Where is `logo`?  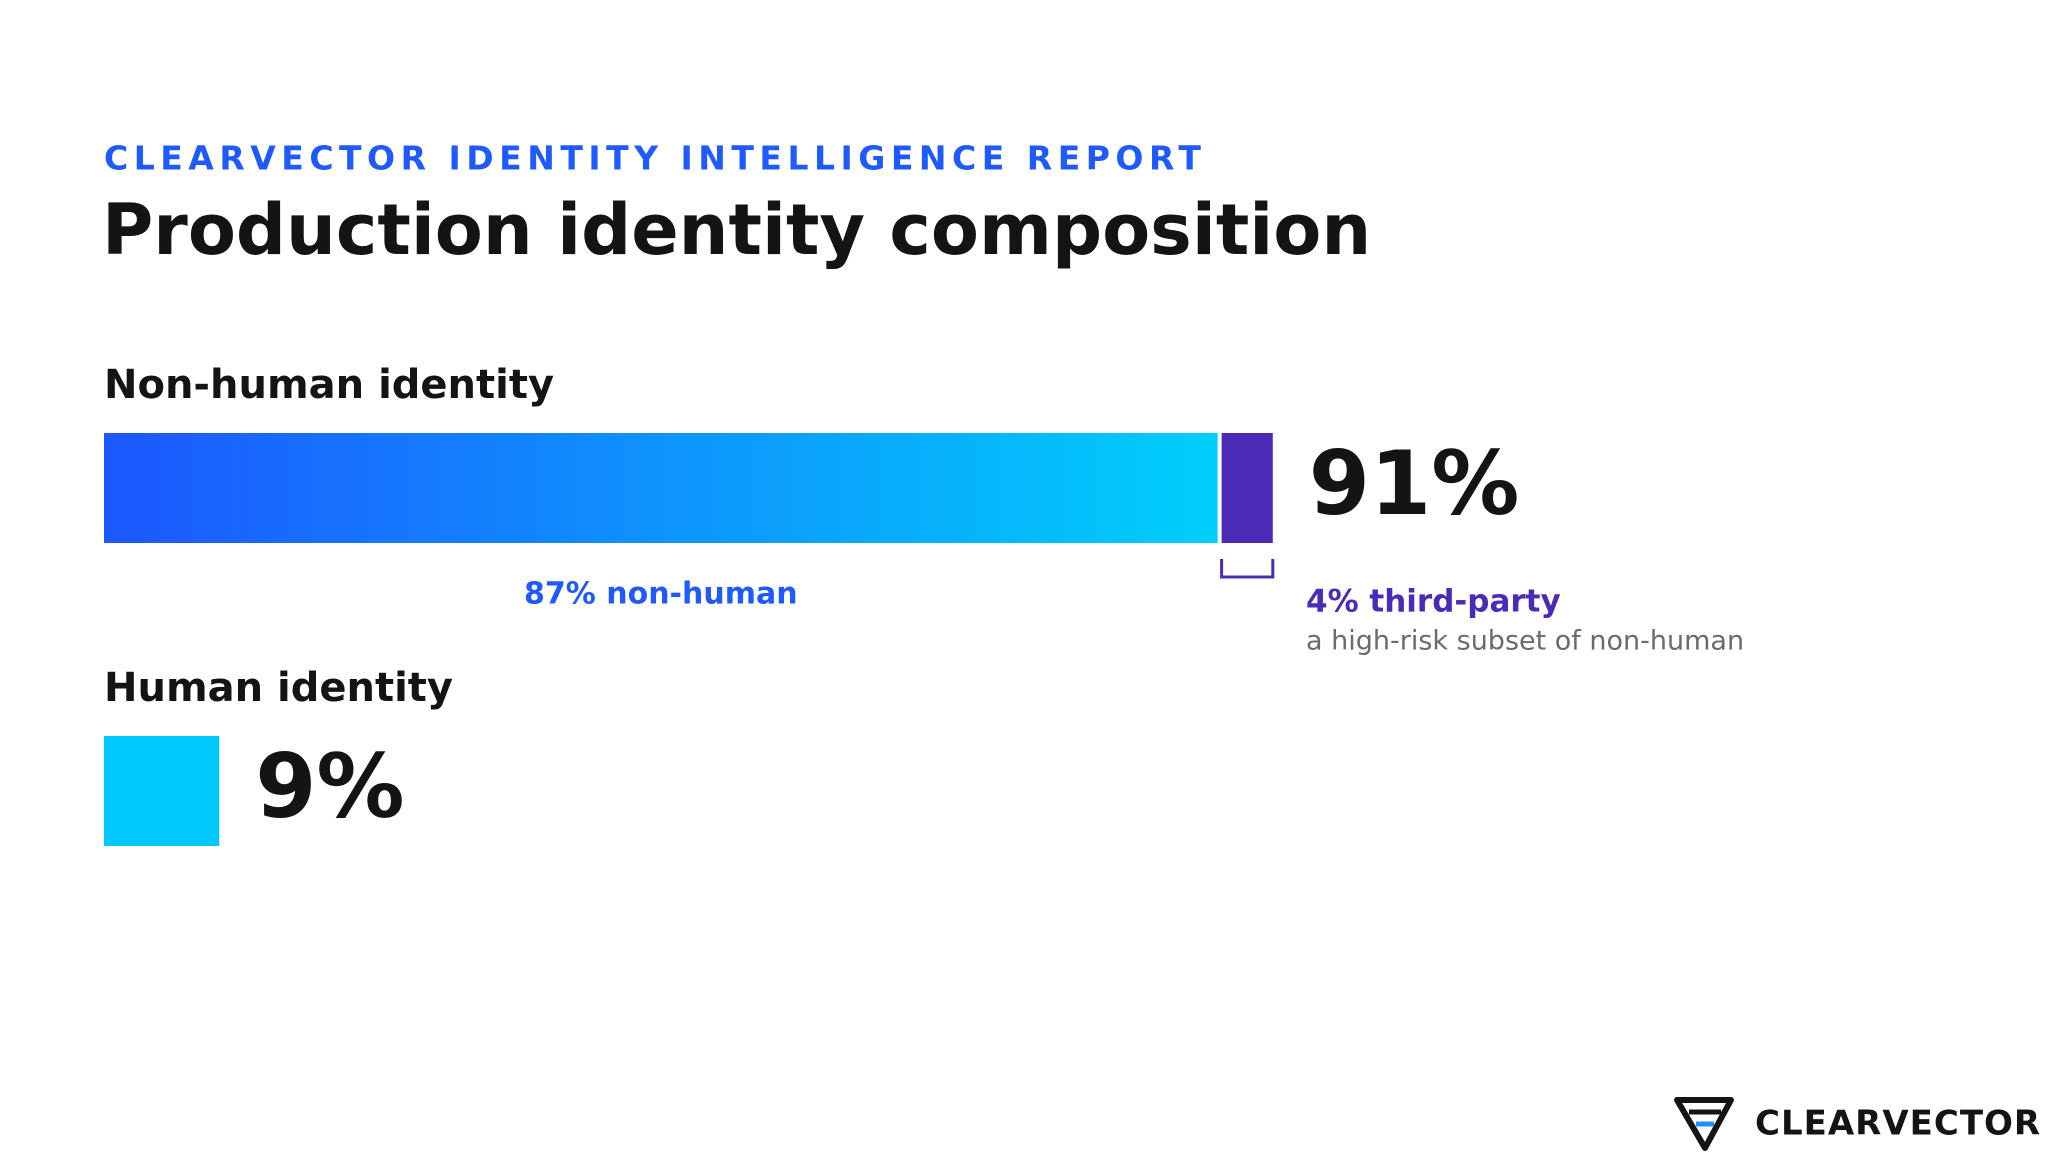 logo is located at coordinates (1704, 1124).